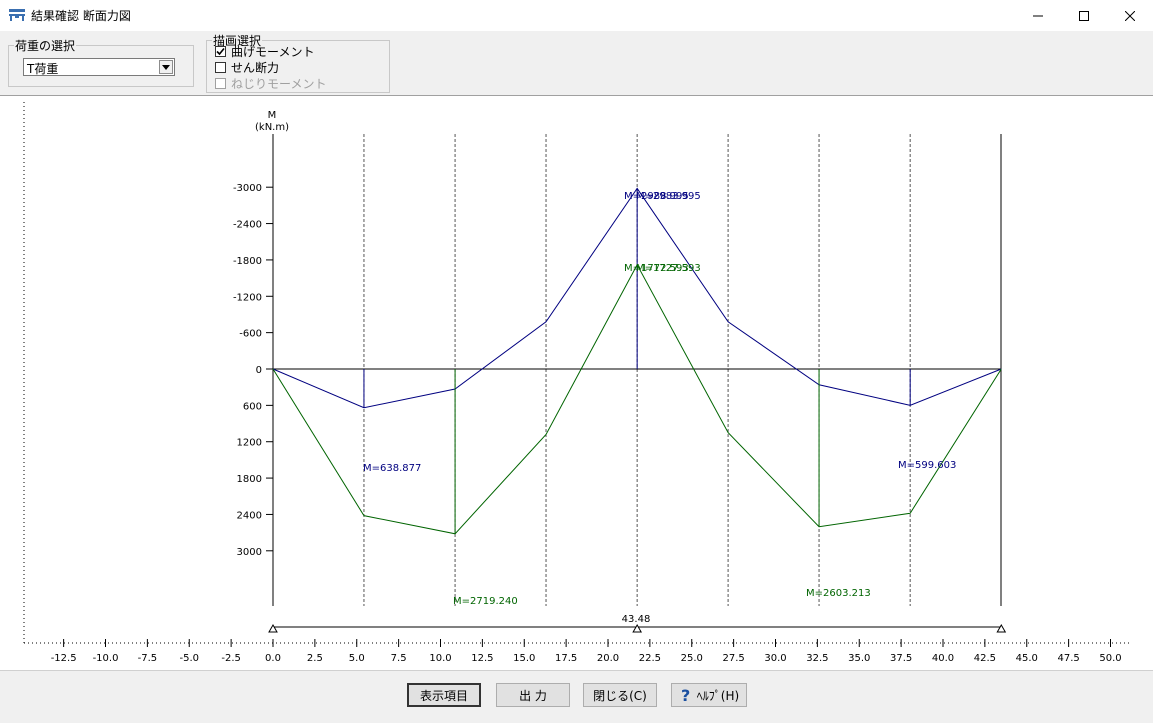 Image resolution: width=1153 pixels, height=723 pixels. I want to click on checkbox-shear-force: せん断力, so click(247, 67).